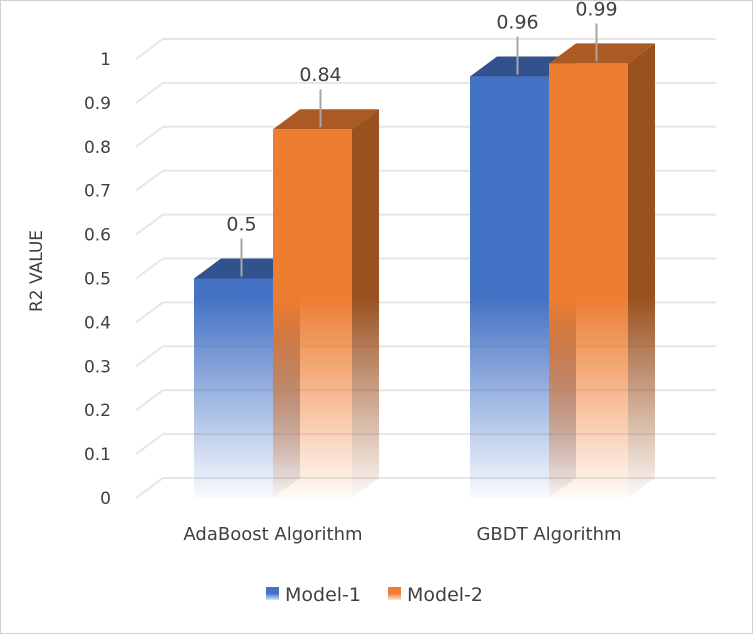 The image size is (753, 634). I want to click on x-tick-label: AdaBoost Algorithm, so click(272, 534).